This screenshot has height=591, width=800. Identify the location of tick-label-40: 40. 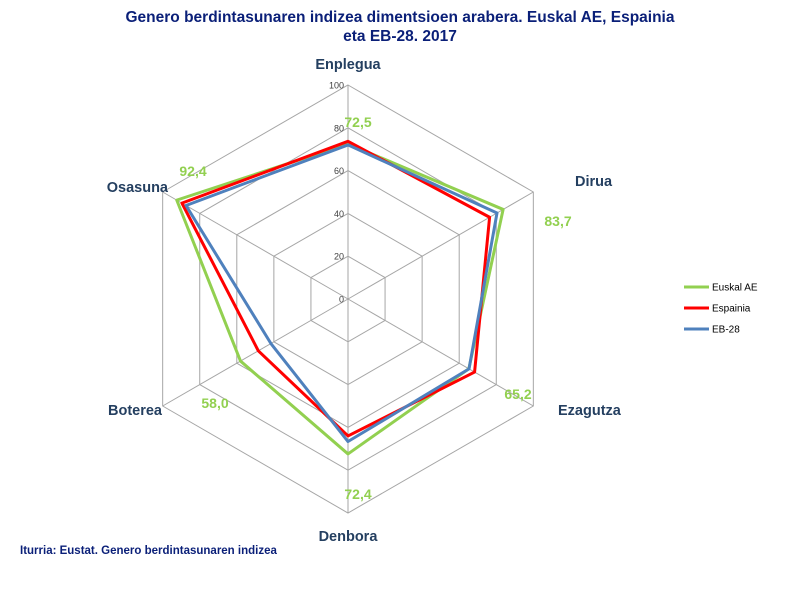
(339, 214).